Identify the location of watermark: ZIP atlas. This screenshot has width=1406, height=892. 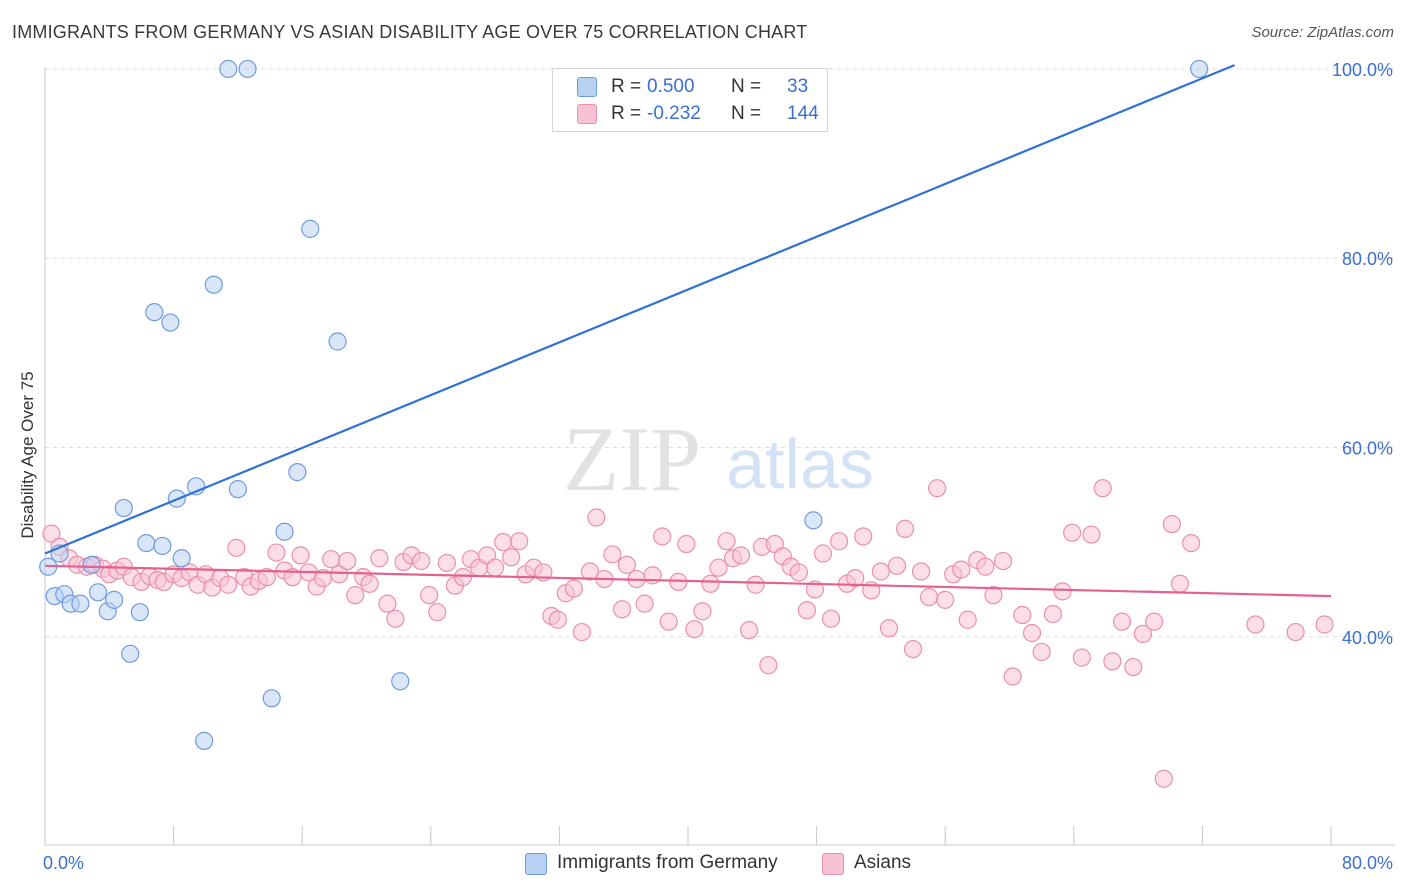
(718, 459).